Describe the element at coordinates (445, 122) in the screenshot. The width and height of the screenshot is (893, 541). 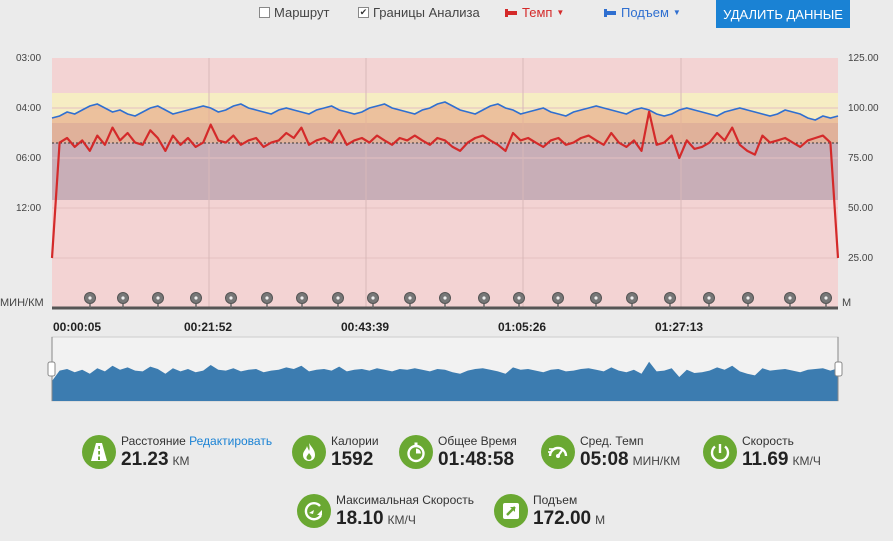
I see `elevation-area` at that location.